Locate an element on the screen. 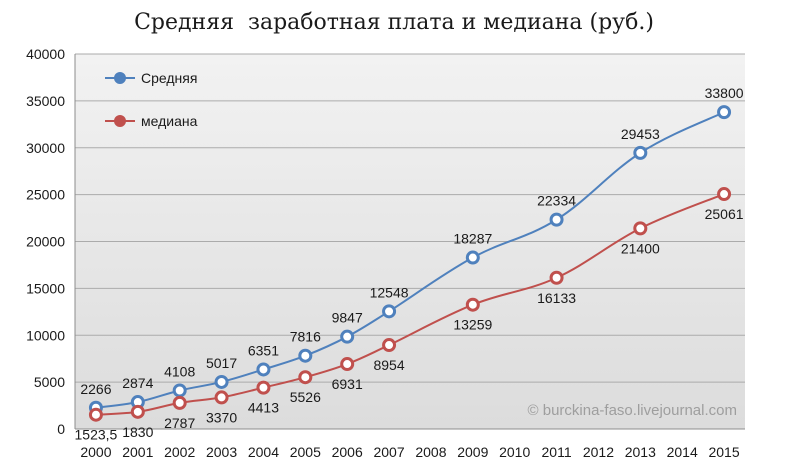  x-tick-label: 2009 is located at coordinates (472, 452).